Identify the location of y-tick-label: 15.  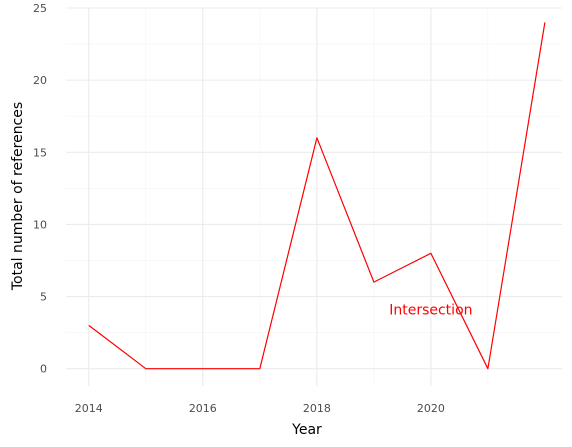
(40, 152).